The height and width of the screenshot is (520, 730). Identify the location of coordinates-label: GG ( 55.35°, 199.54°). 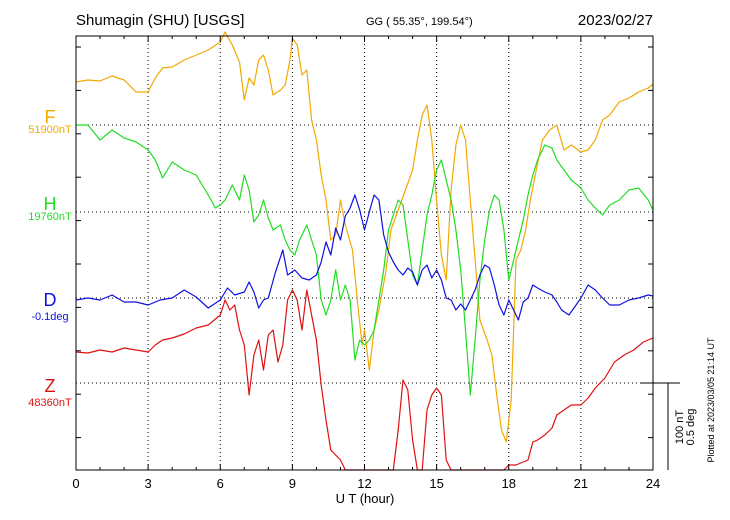
(419, 22).